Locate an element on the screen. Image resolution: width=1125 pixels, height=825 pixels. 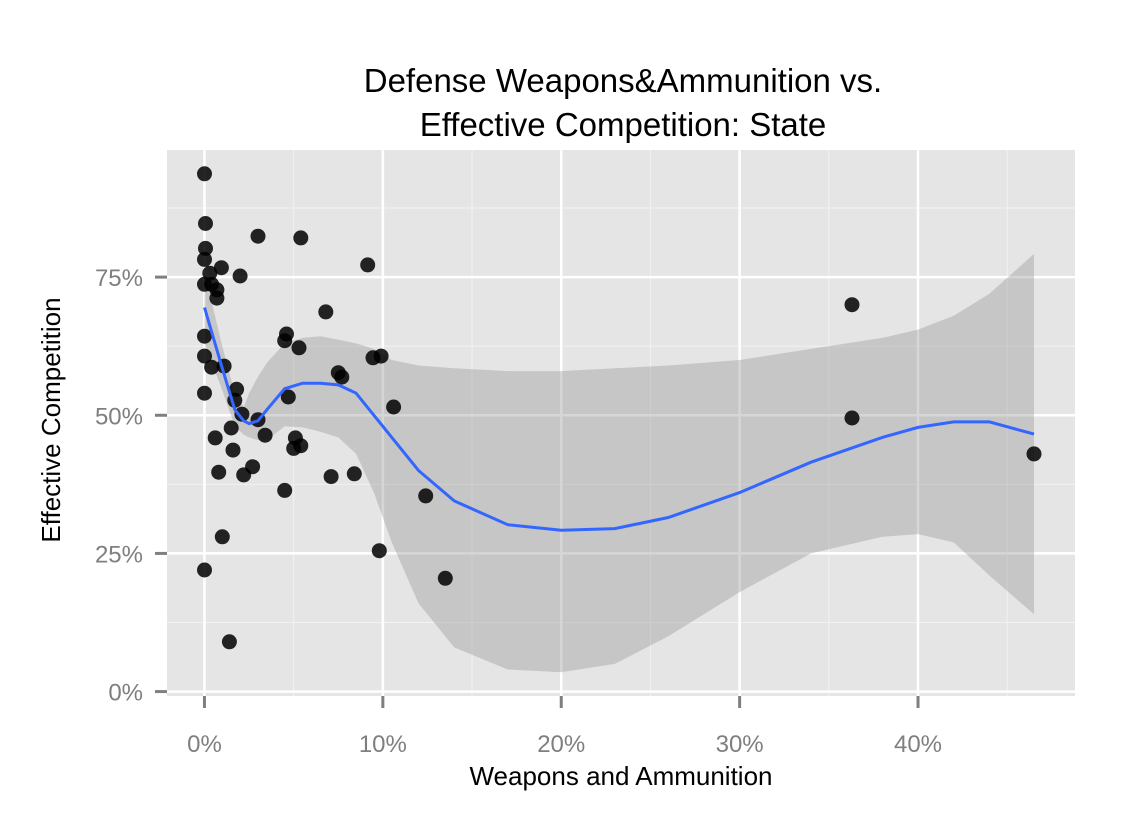
x-tick-label: 40% is located at coordinates (918, 744).